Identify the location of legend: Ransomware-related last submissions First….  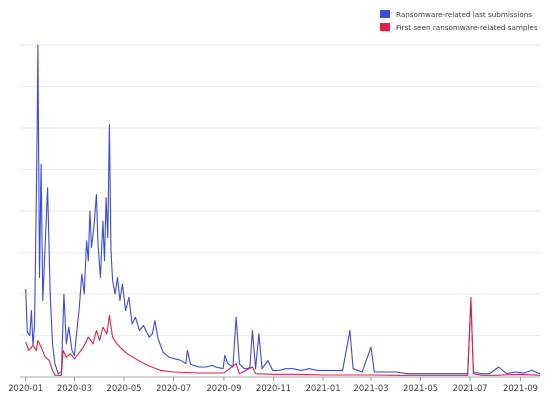
(459, 21).